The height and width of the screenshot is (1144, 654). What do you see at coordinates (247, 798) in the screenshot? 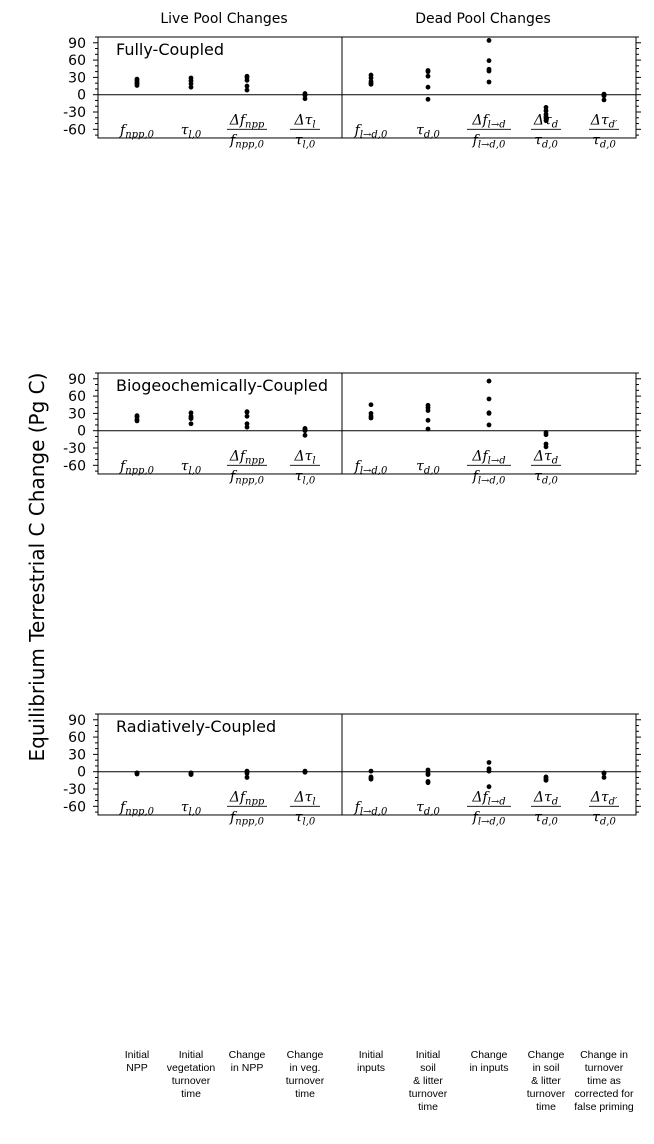
I see `category-math-label: Δfnpp` at bounding box center [247, 798].